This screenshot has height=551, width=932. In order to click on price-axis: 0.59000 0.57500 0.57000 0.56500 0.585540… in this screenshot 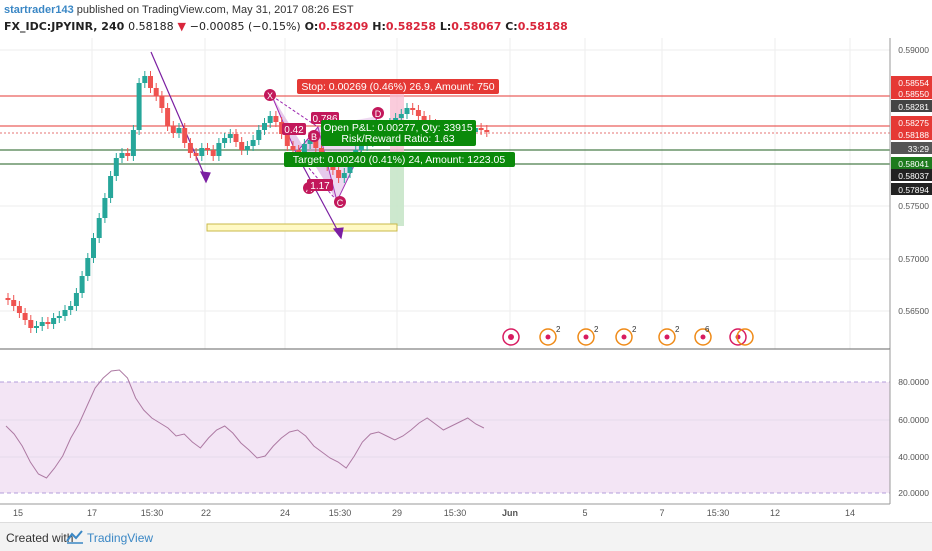, I will do `click(910, 193)`.